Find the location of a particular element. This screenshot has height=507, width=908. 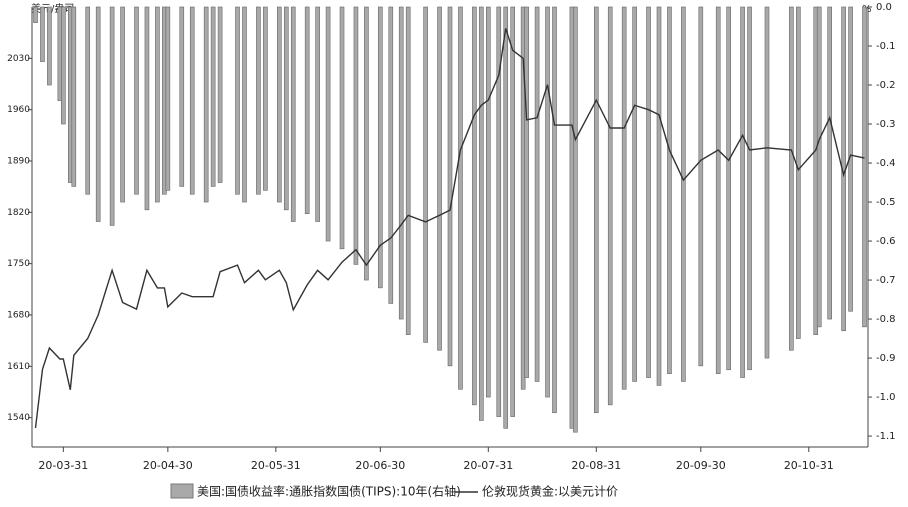

legend-label: 伦敦现货黄金:以美元计价 is located at coordinates (550, 491).